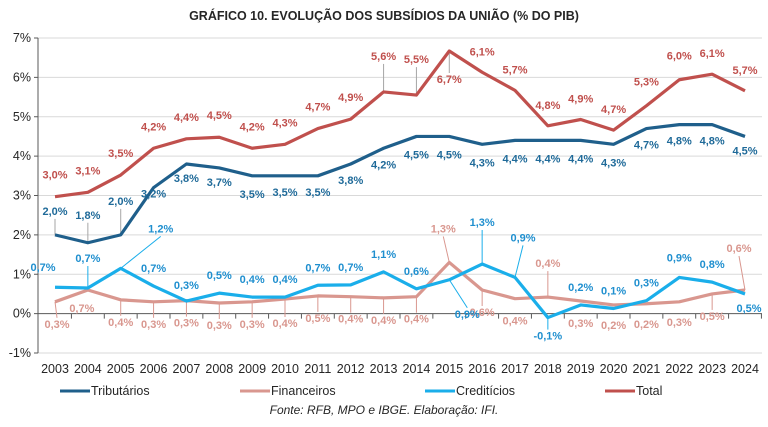 This screenshot has height=427, width=768. Describe the element at coordinates (120, 391) in the screenshot. I see `legend-label: Tributários` at that location.